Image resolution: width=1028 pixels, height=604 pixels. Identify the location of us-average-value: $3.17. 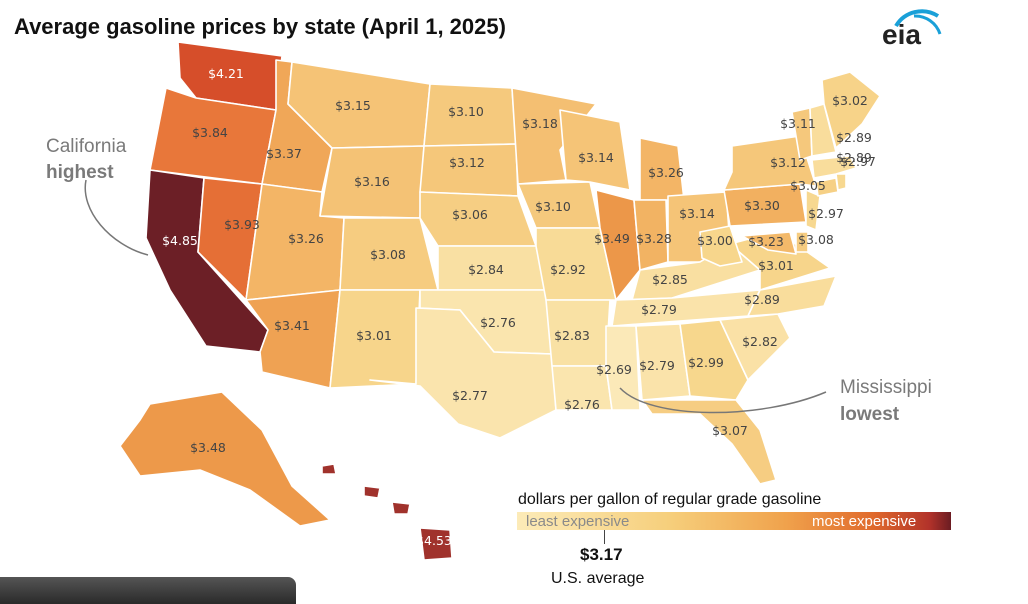
(601, 554).